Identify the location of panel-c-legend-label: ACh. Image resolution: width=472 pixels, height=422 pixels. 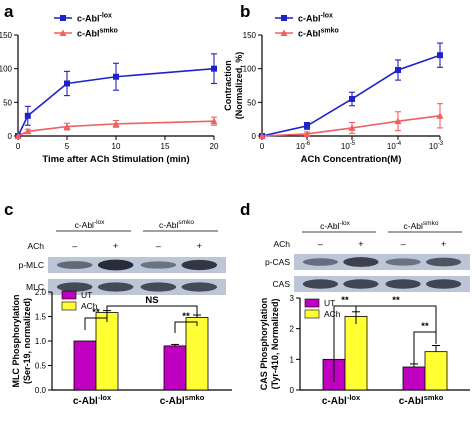
(89, 306).